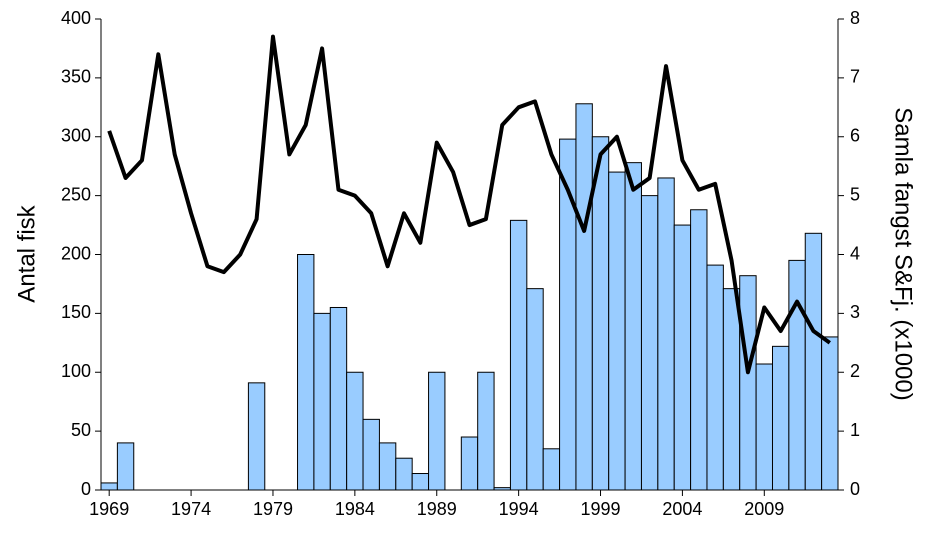 The image size is (928, 538). What do you see at coordinates (764, 509) in the screenshot?
I see `x-tick-label: 2009` at bounding box center [764, 509].